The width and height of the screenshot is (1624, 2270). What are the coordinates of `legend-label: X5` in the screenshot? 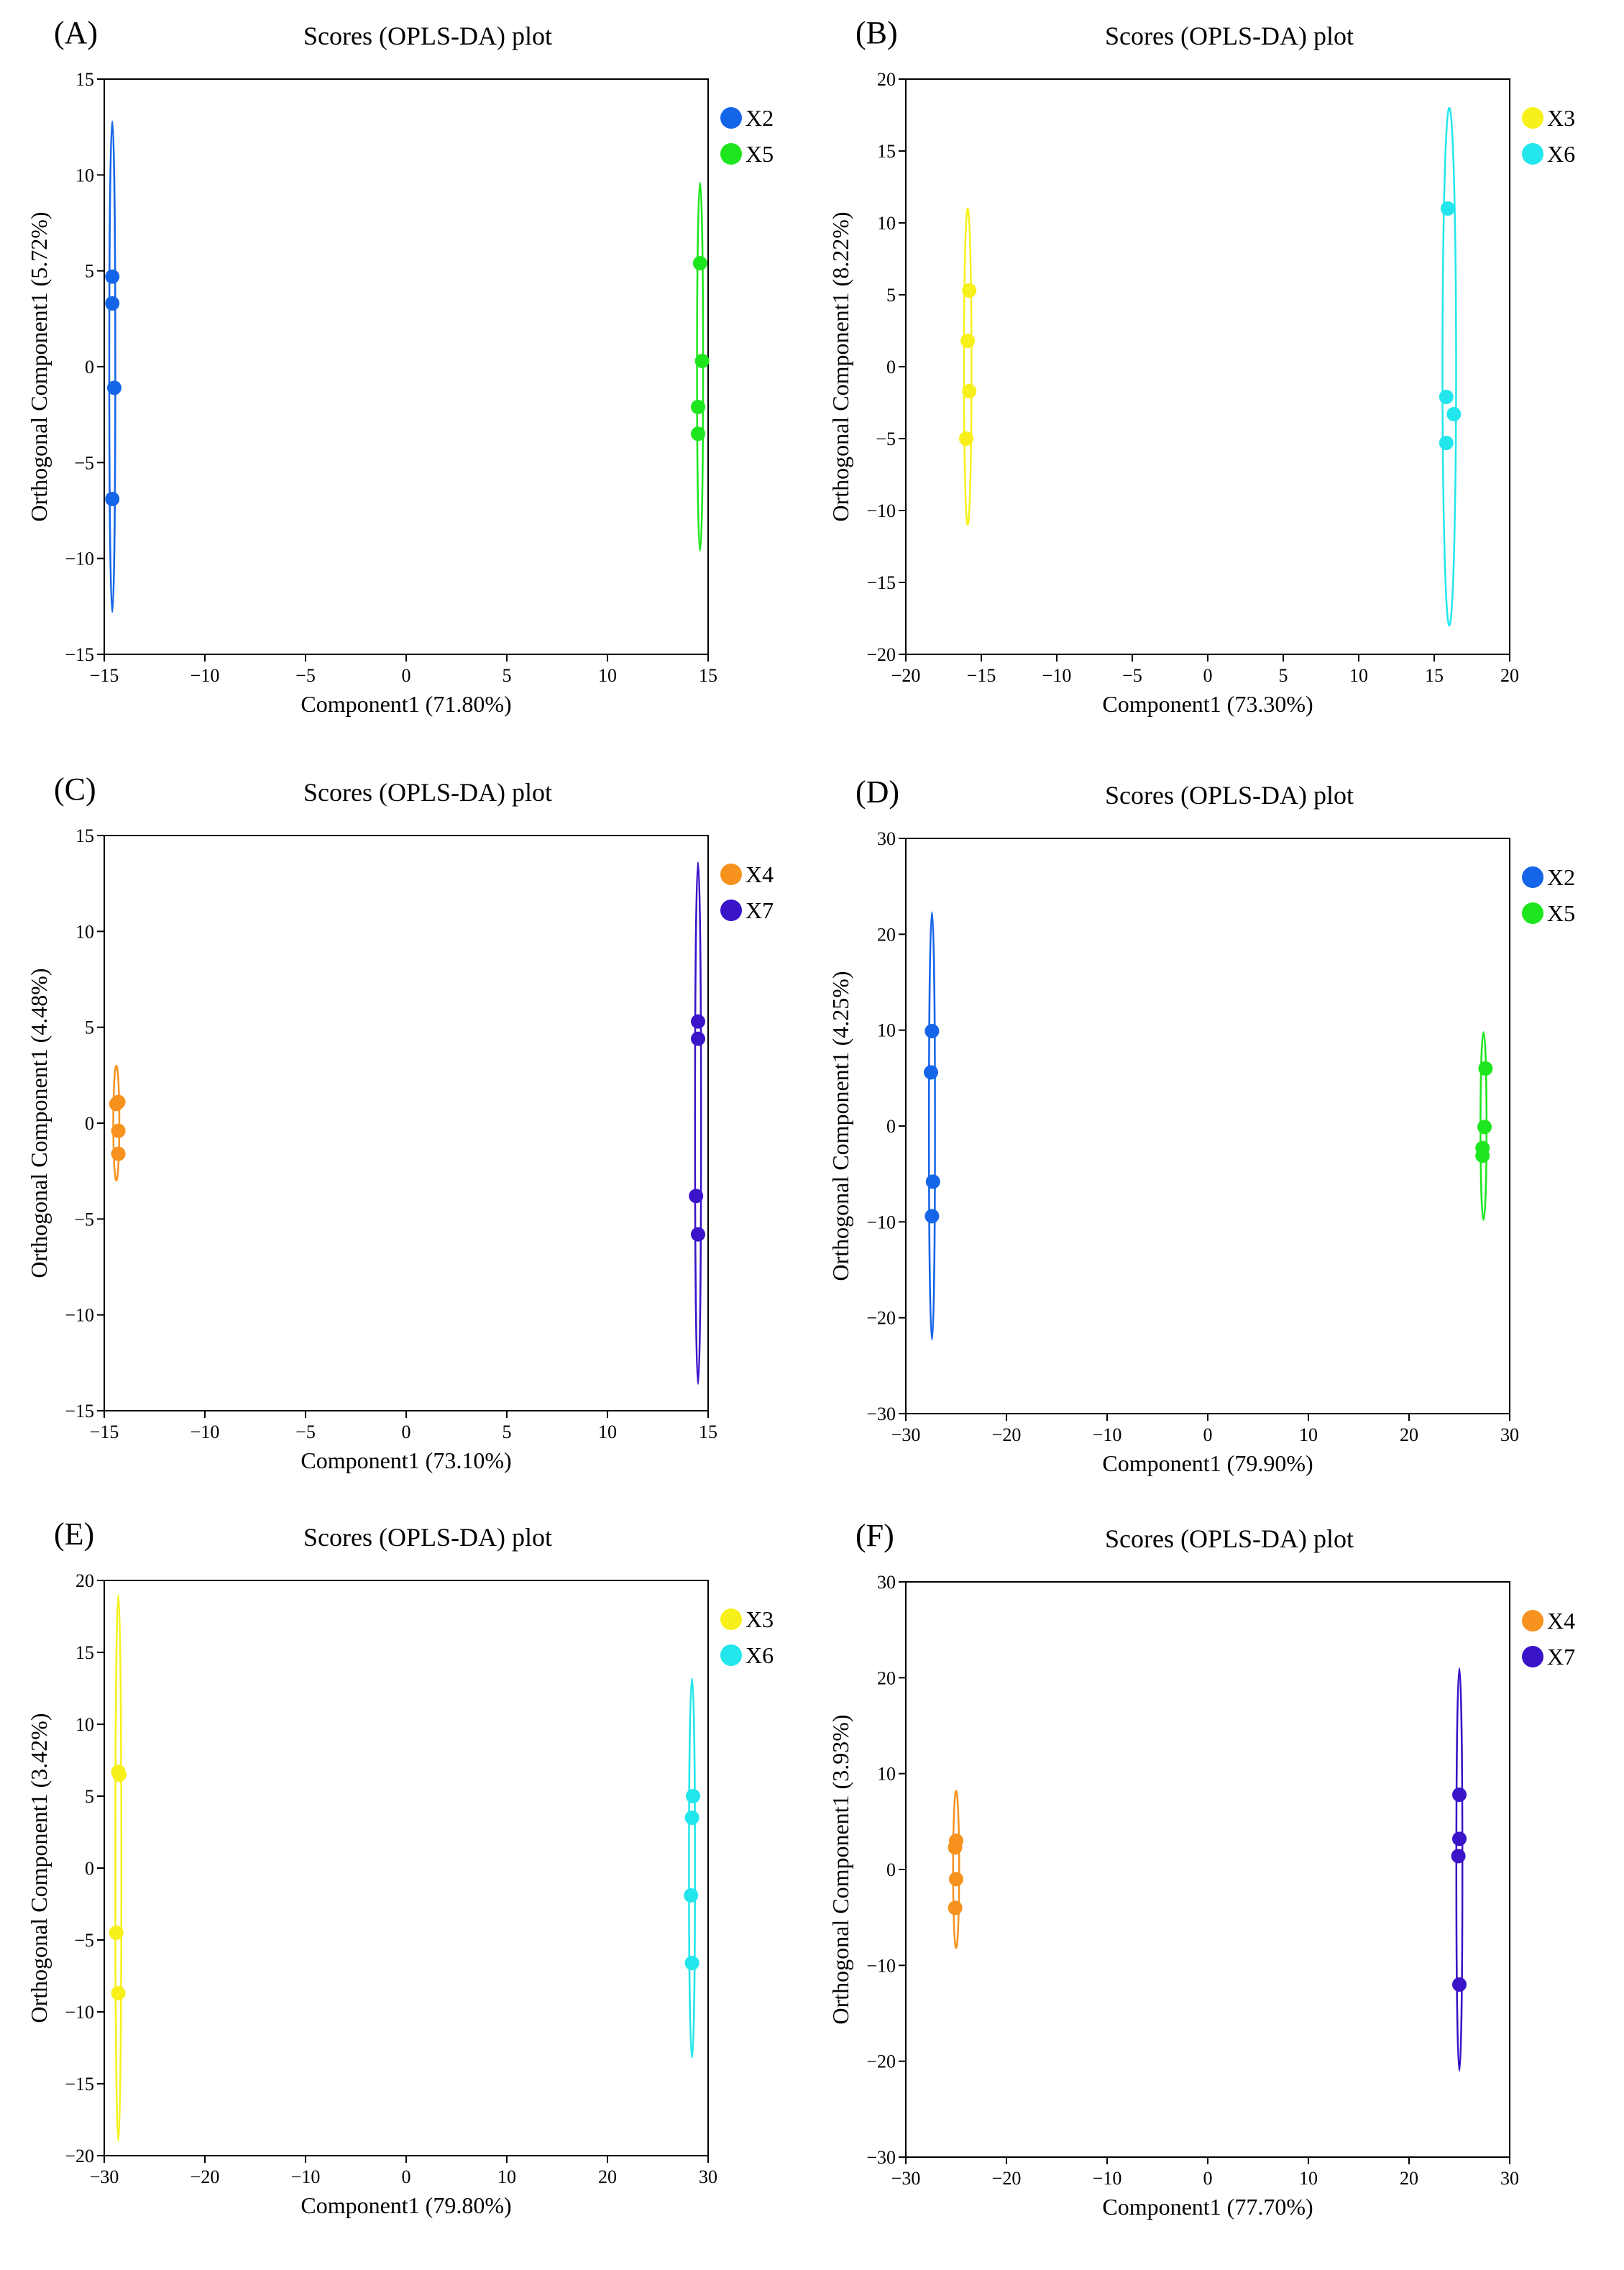 It's located at (1561, 913).